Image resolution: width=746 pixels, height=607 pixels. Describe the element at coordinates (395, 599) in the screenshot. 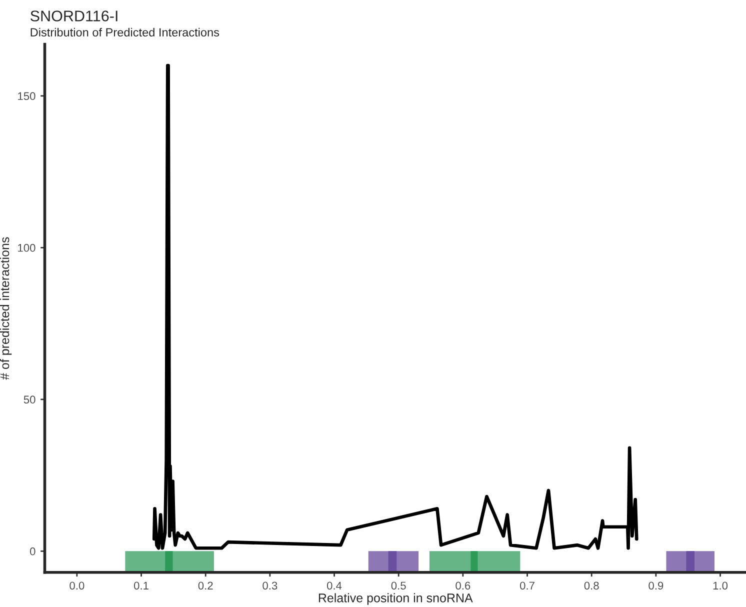

I see `x-axis-title: Relative position in snoRNA` at that location.